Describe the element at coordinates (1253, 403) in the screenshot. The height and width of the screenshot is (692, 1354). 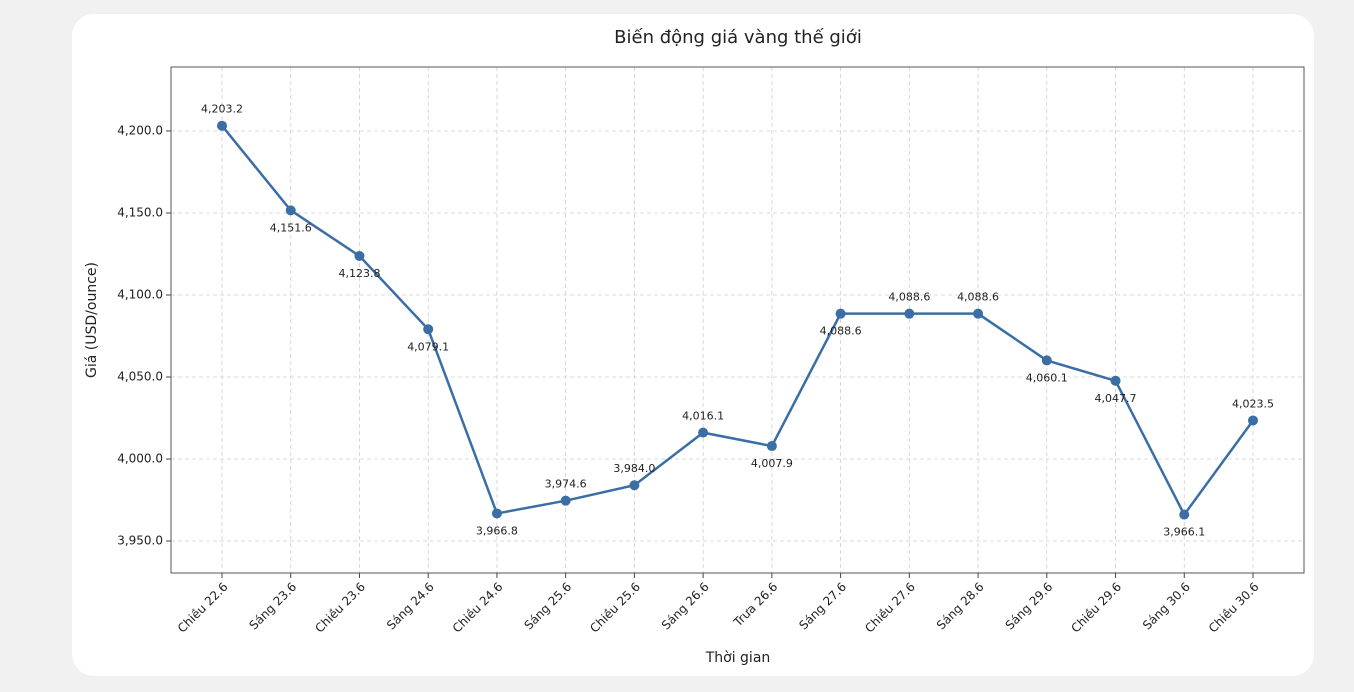
I see `data-label: 4,023.5` at that location.